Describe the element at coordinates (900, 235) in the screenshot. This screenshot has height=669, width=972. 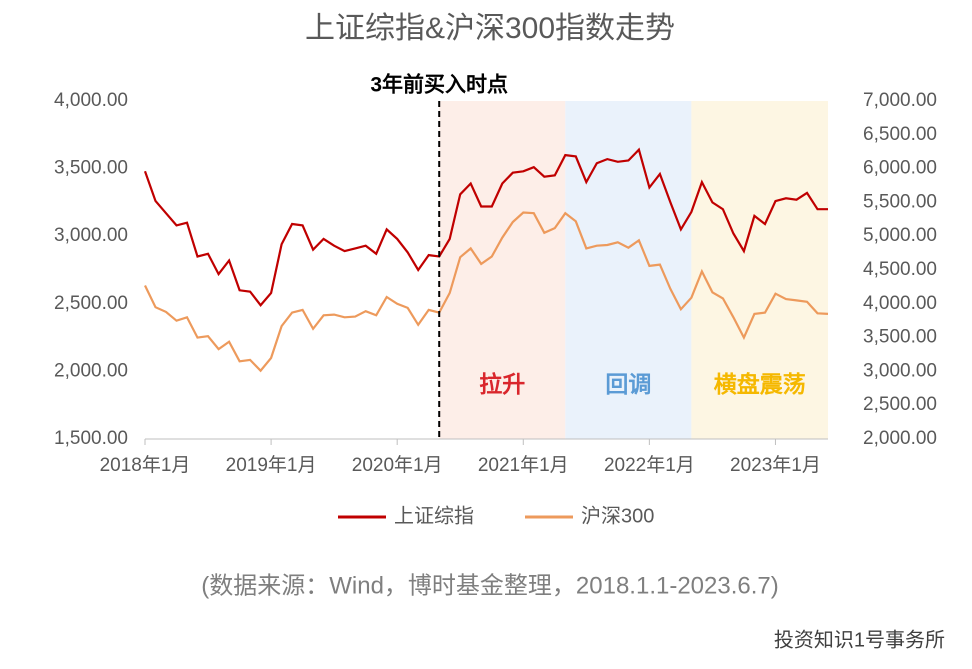
I see `y2-tick-label: 5,000.00` at that location.